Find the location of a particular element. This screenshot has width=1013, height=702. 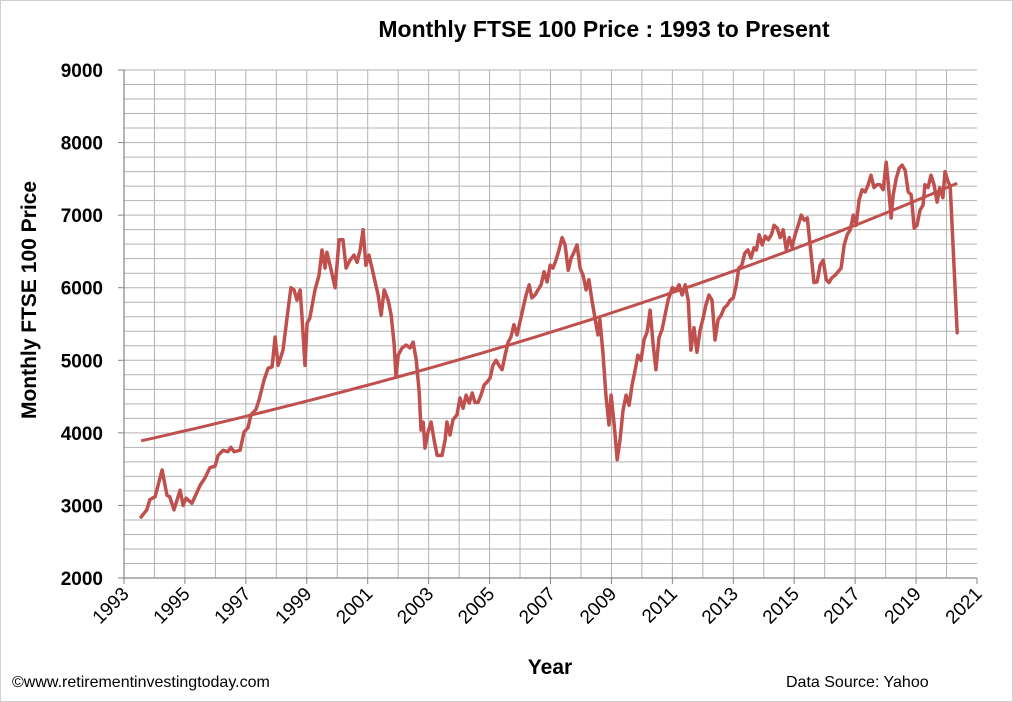

x-tick-label: 1999 is located at coordinates (294, 606).